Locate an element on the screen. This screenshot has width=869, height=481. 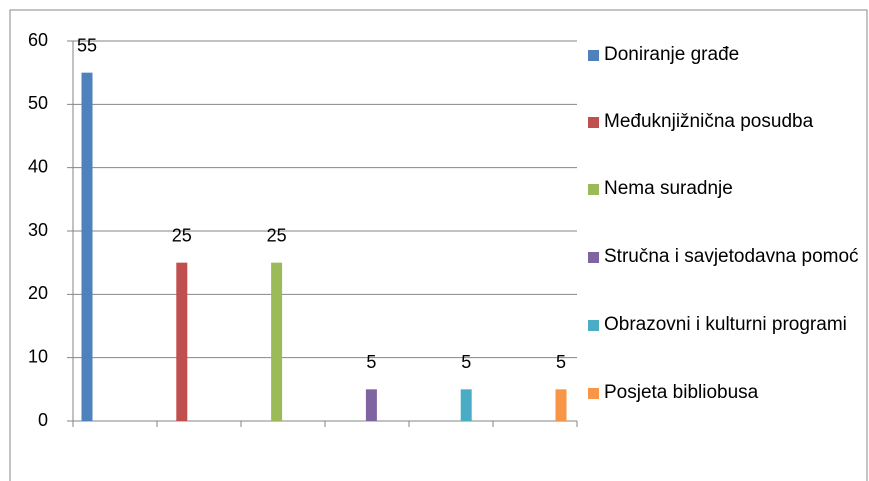
legend-entry: Nema suradnje is located at coordinates (725, 189).